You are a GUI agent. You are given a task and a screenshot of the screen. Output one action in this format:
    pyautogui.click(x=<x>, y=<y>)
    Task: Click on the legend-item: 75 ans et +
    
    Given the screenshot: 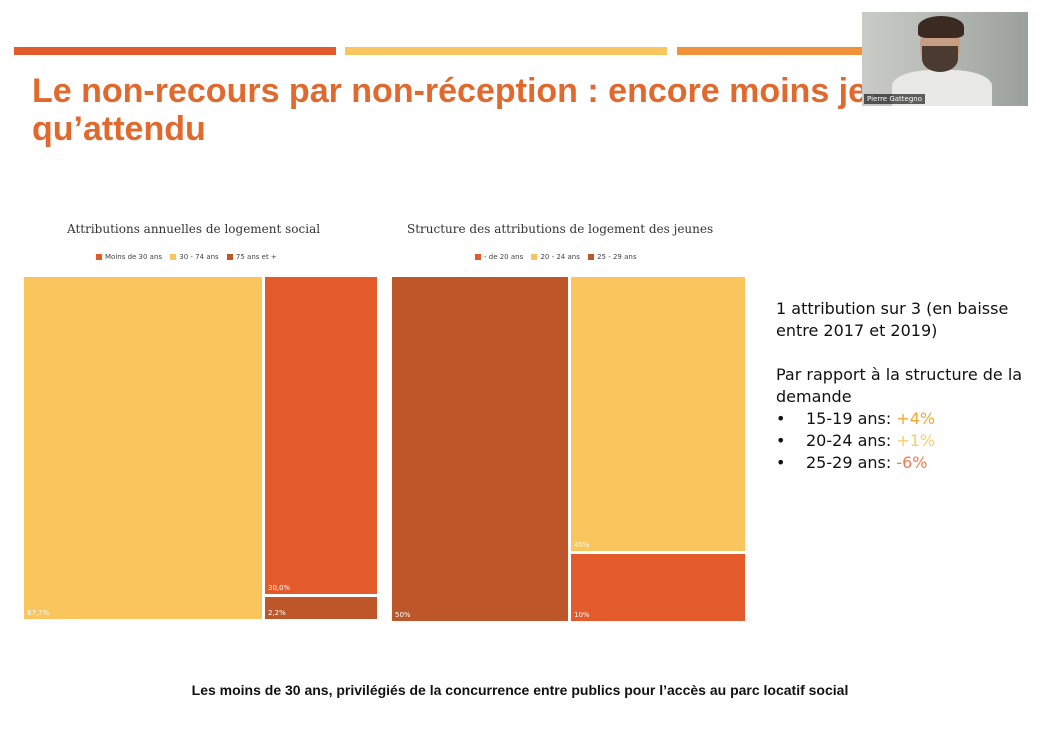 What is the action you would take?
    pyautogui.click(x=251, y=257)
    